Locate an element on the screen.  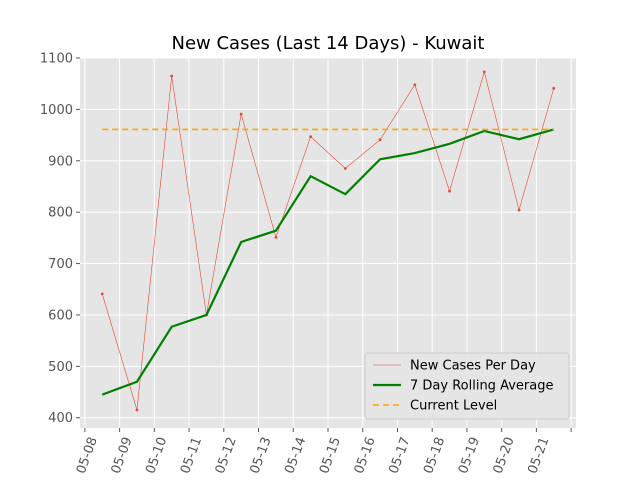
x-tick-label: 05-10 is located at coordinates (156, 455).